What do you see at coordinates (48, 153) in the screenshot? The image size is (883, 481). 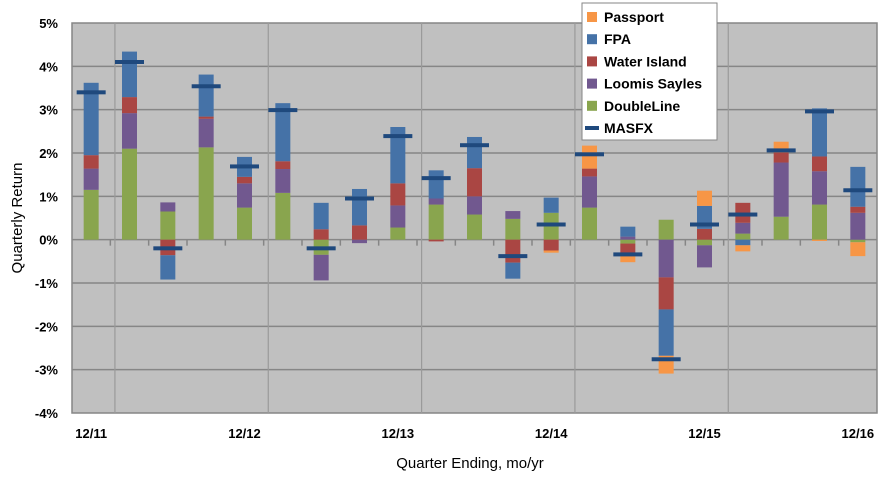 I see `y-tick-label: 2%` at bounding box center [48, 153].